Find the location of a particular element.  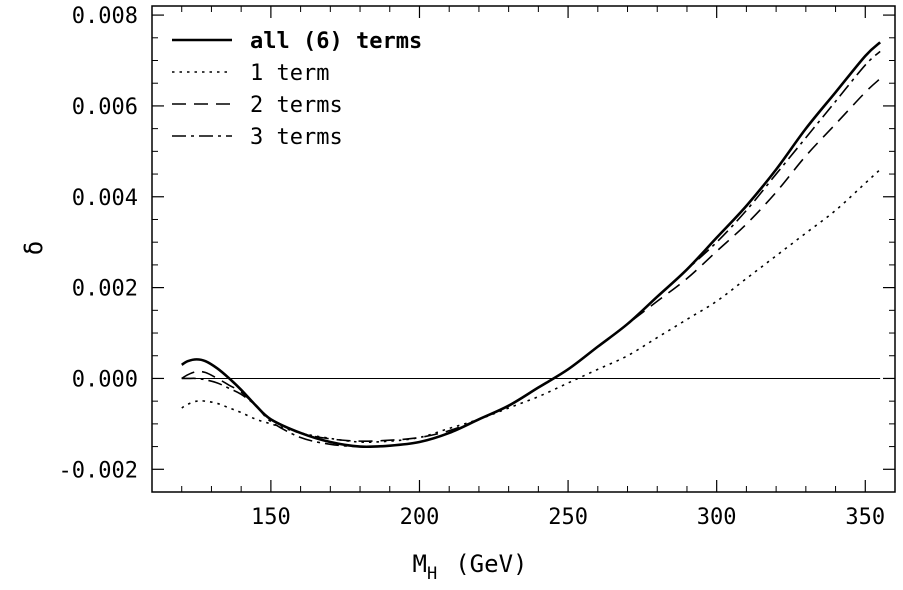

y-tick-label: 0.002 is located at coordinates (105, 289).